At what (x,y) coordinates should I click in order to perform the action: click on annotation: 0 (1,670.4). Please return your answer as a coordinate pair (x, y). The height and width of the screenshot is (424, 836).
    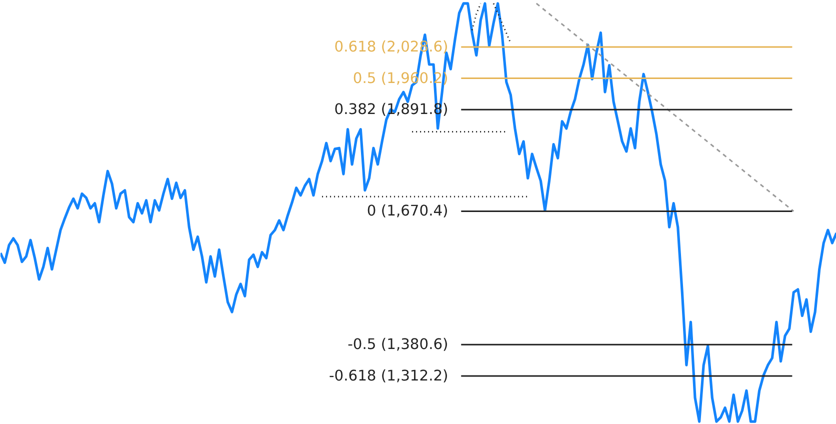
    Looking at the image, I should click on (407, 211).